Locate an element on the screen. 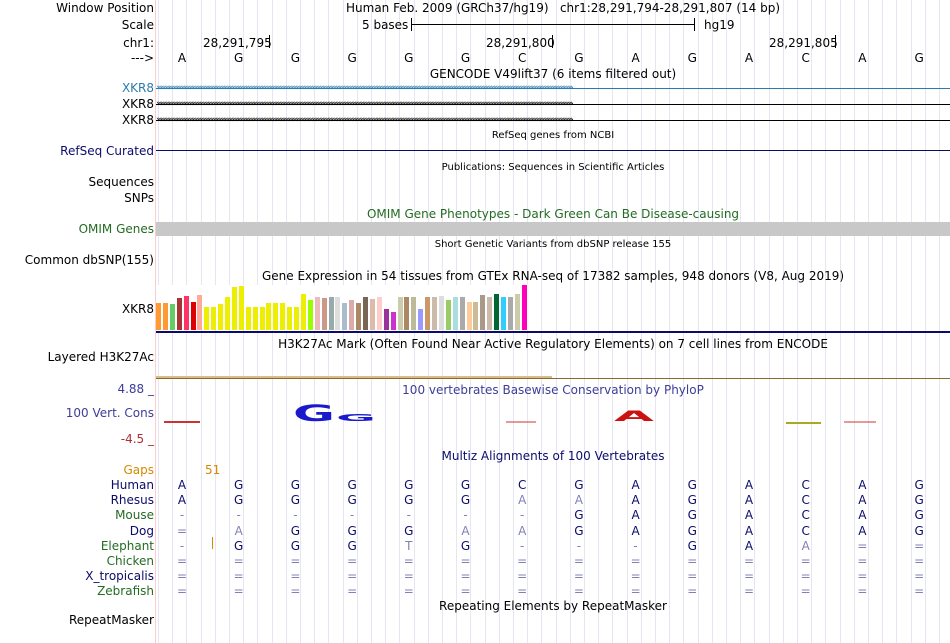 Image resolution: width=950 pixels, height=643 pixels. species-label: Elephant is located at coordinates (127, 545).